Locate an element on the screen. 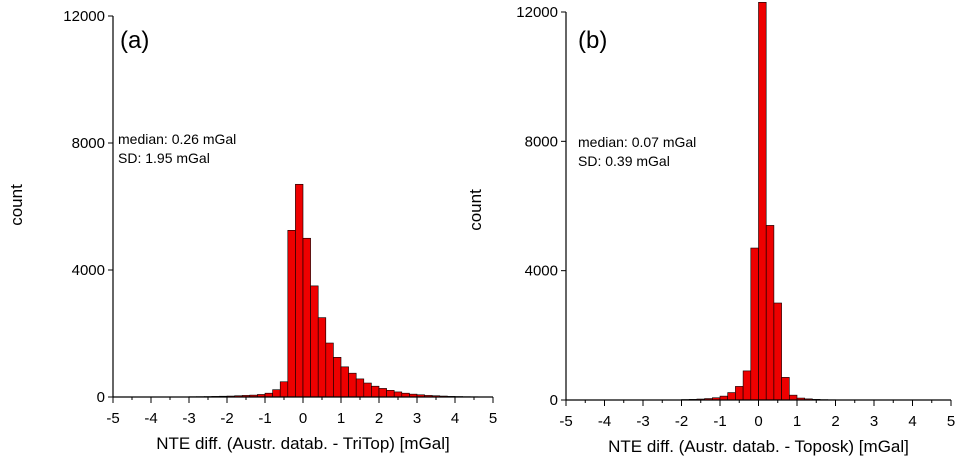 This screenshot has width=956, height=469. panel-label: (a) is located at coordinates (134, 40).